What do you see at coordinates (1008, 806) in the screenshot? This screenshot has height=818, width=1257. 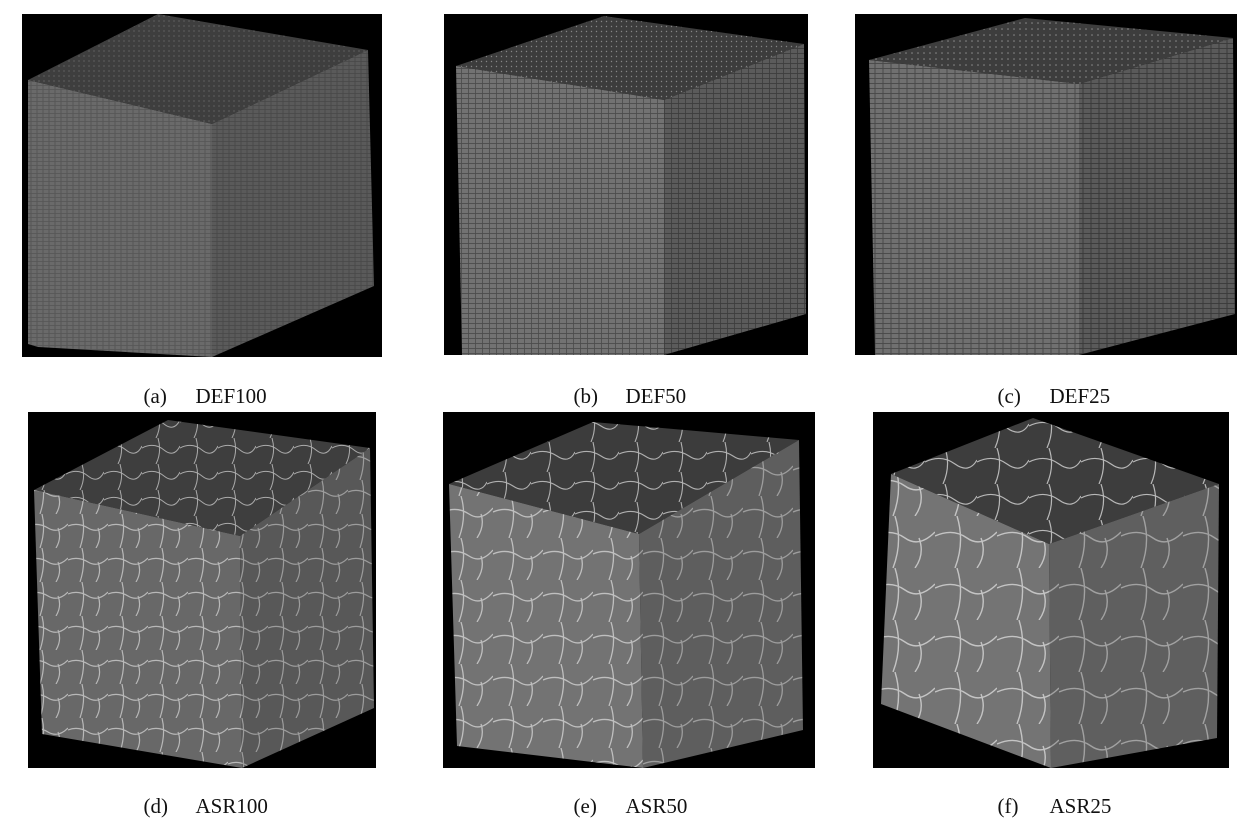 I see `caption-f-label: (f)` at bounding box center [1008, 806].